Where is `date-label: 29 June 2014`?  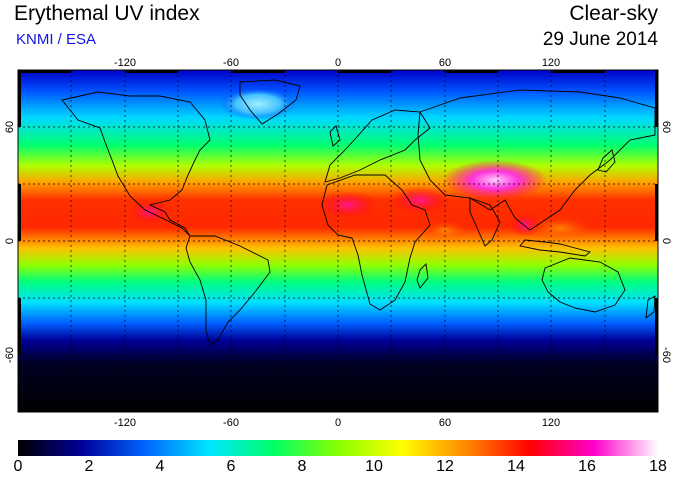
date-label: 29 June 2014 is located at coordinates (600, 39).